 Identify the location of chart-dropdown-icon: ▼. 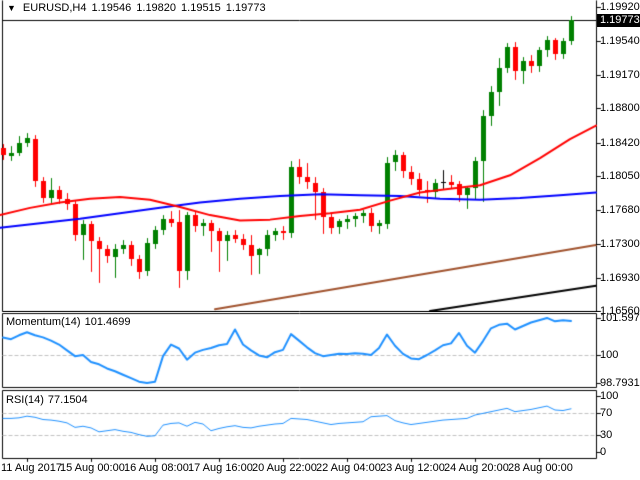
(11, 8).